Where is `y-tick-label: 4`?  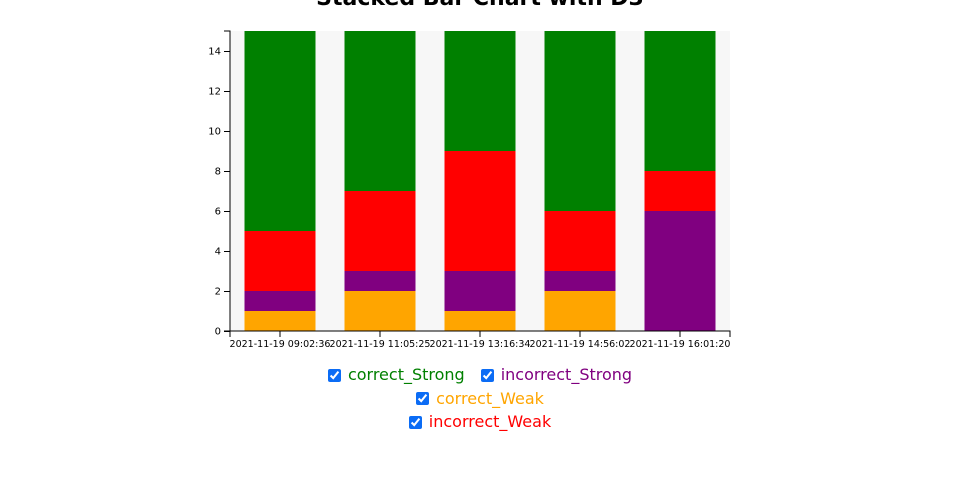 y-tick-label: 4 is located at coordinates (218, 252).